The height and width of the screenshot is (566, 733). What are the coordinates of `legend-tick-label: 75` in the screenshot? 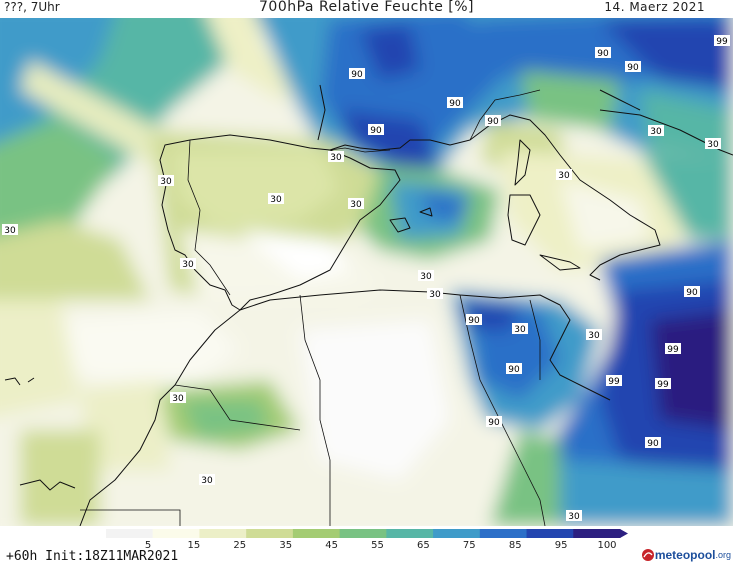 It's located at (469, 545).